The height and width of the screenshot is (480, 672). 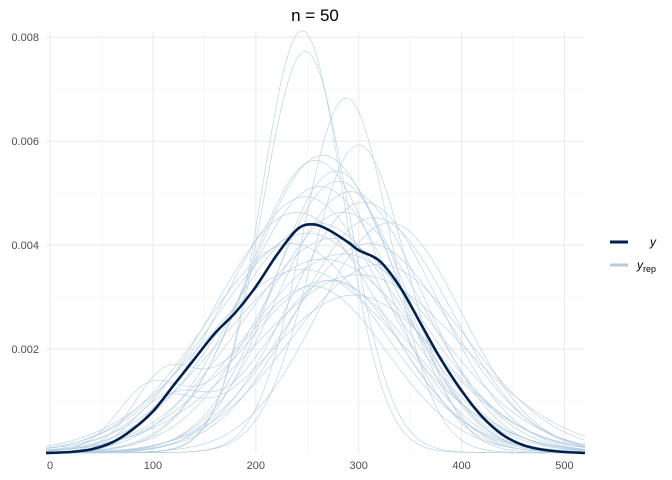 What do you see at coordinates (25, 38) in the screenshot?
I see `y-tick-label: 0.008` at bounding box center [25, 38].